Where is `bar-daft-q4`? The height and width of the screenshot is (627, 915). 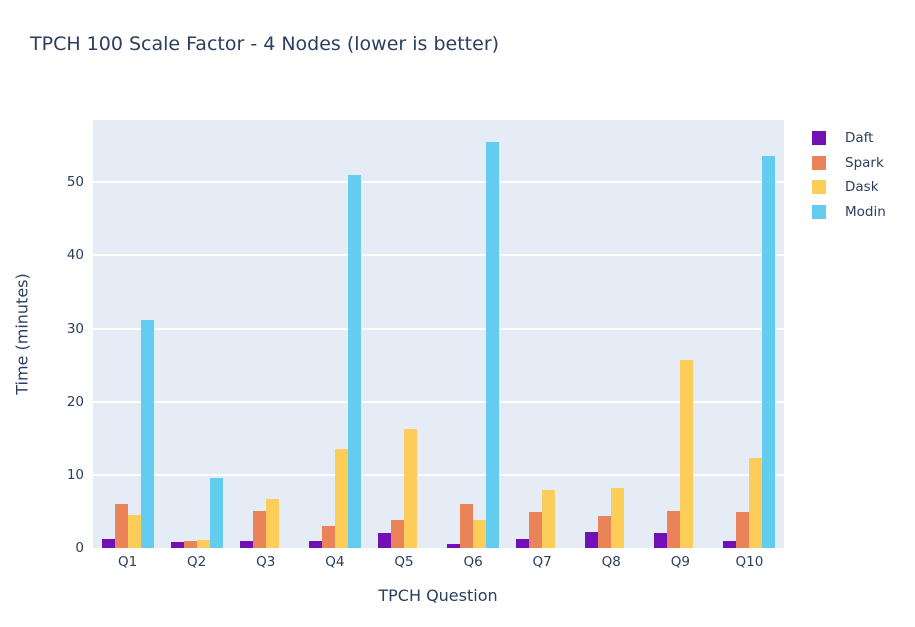 bar-daft-q4 is located at coordinates (315, 544).